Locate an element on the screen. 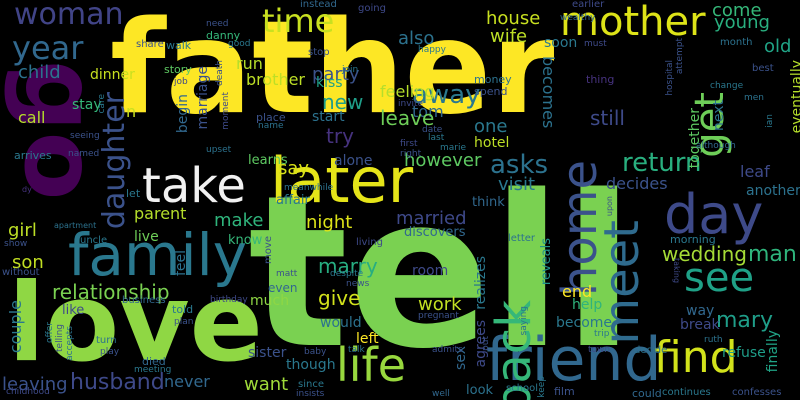  word: leaving is located at coordinates (35, 384).